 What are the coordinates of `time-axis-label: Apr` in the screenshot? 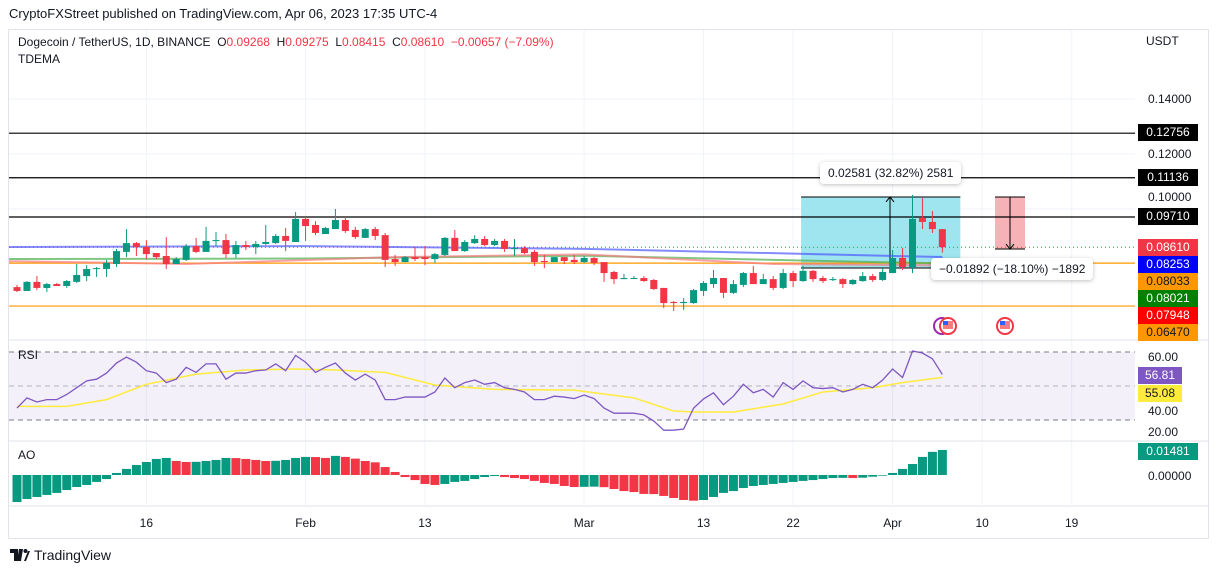 It's located at (892, 523).